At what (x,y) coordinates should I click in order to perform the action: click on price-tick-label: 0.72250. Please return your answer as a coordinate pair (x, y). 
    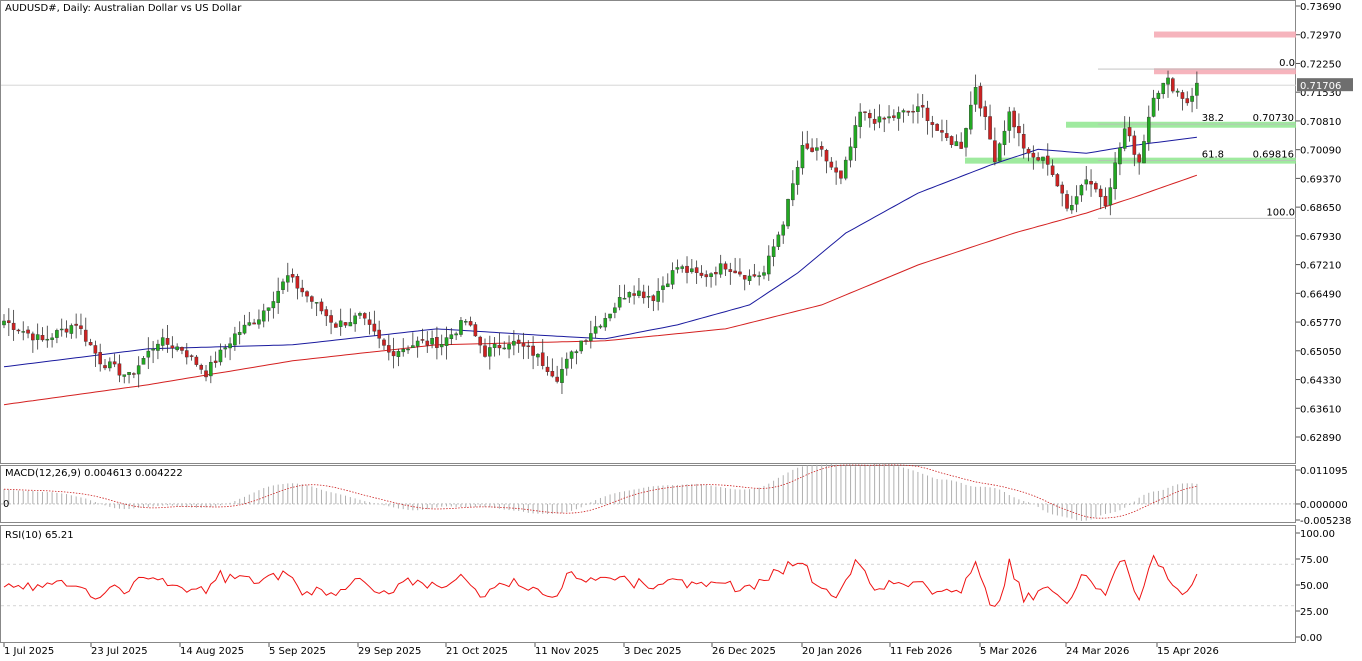
    Looking at the image, I should click on (1320, 64).